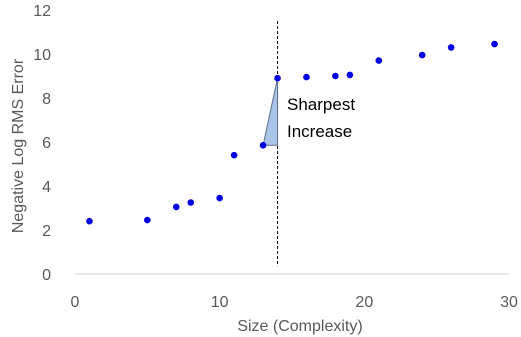  Describe the element at coordinates (509, 302) in the screenshot. I see `x-tick-label: 30` at that location.